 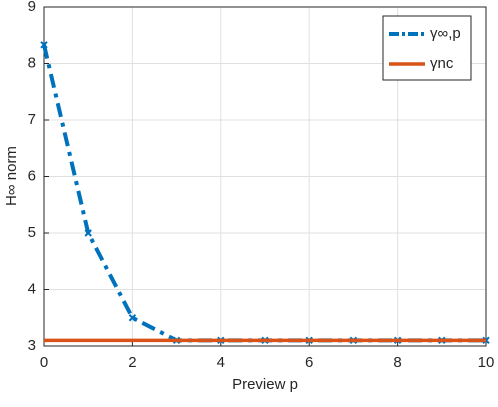 What do you see at coordinates (265, 384) in the screenshot?
I see `x-axis-label: Preview p` at bounding box center [265, 384].